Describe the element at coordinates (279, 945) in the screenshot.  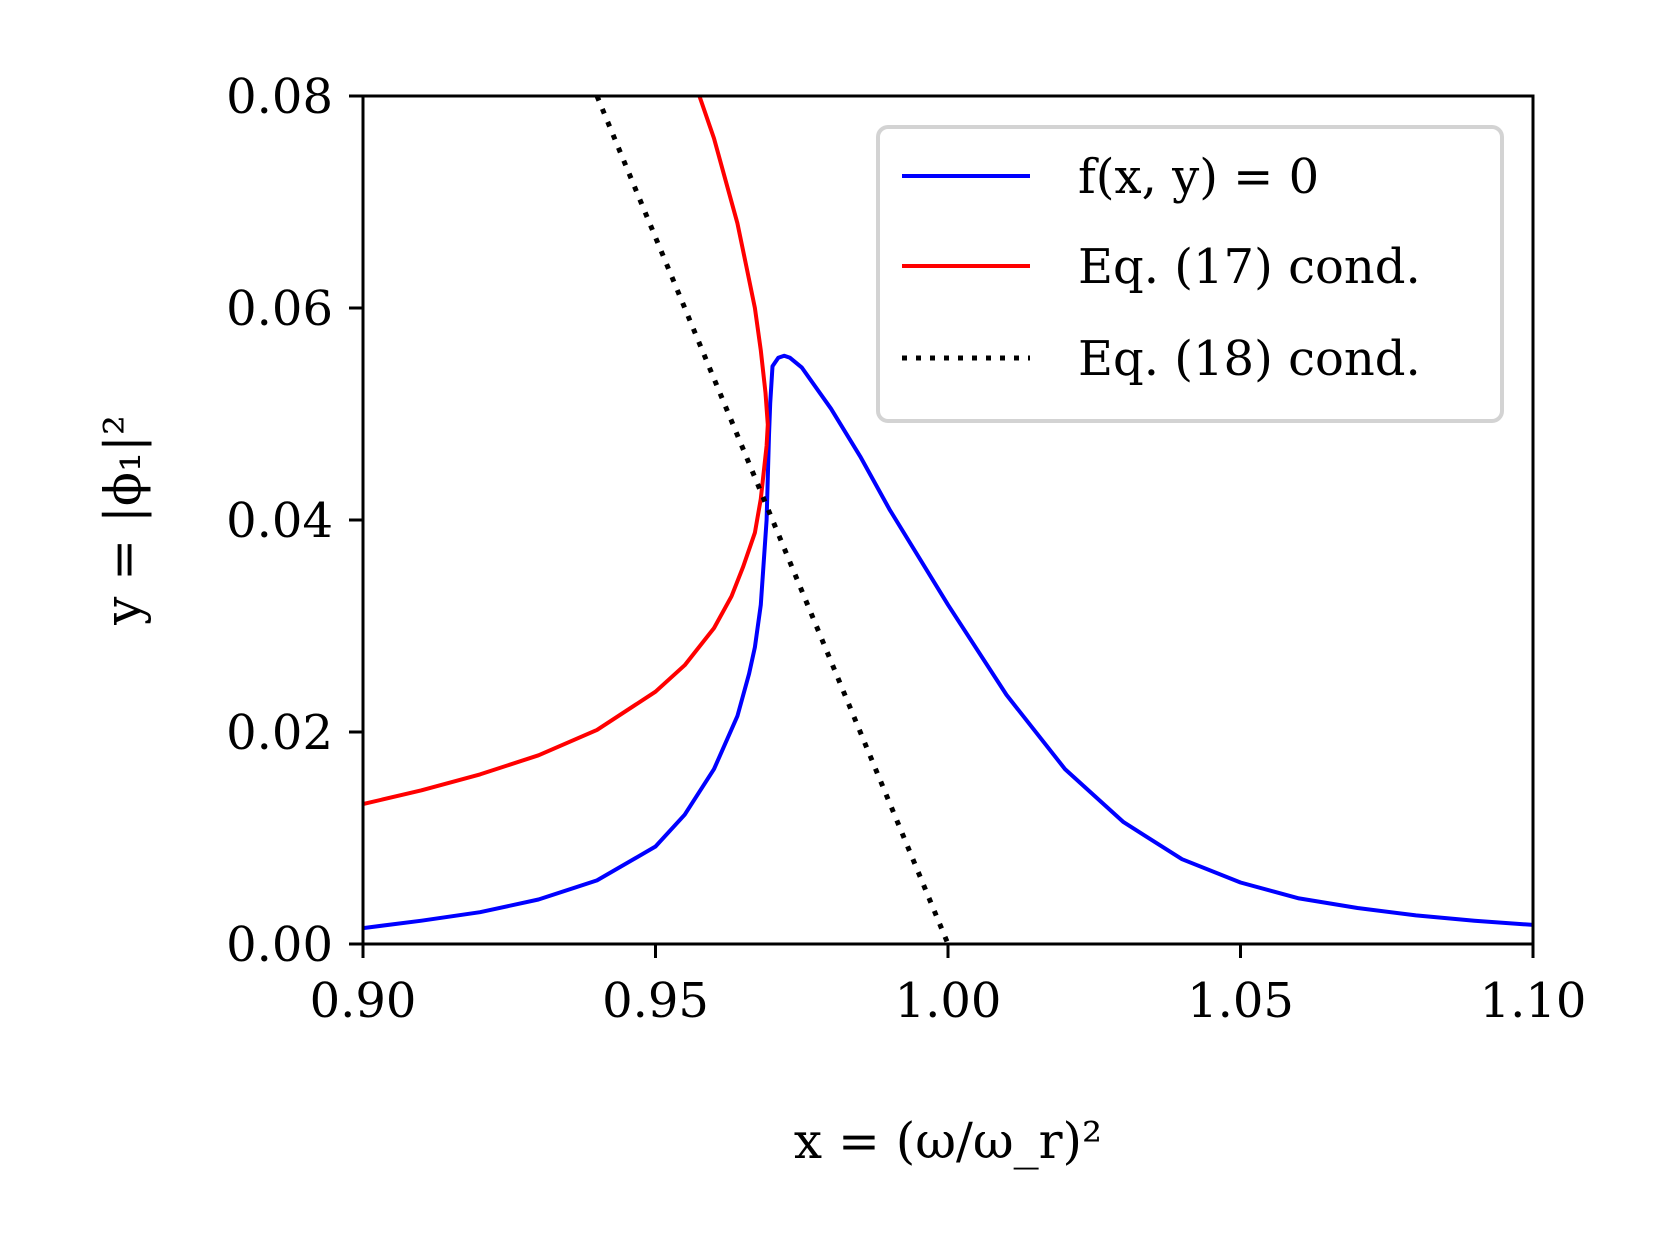
I see `y-tick-label: 0.00` at that location.